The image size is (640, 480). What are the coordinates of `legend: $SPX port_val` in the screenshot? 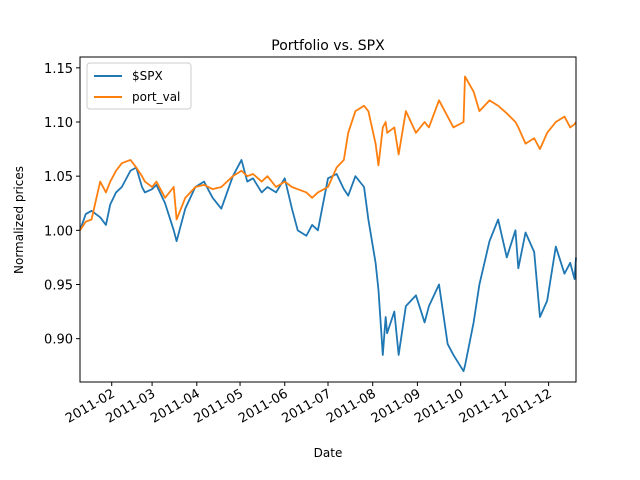 It's located at (139, 86).